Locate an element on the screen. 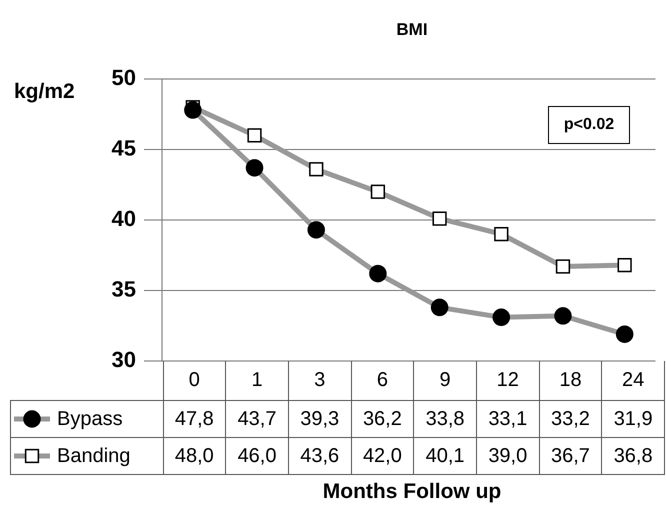  data-label: 36,8 is located at coordinates (633, 456).